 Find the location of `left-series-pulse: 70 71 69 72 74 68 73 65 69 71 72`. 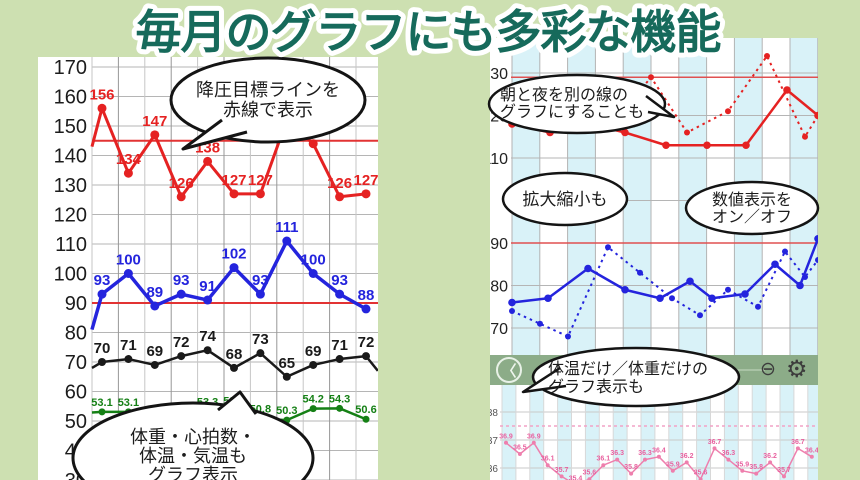

left-series-pulse: 70 71 69 72 74 68 73 65 69 71 72 is located at coordinates (234, 354).